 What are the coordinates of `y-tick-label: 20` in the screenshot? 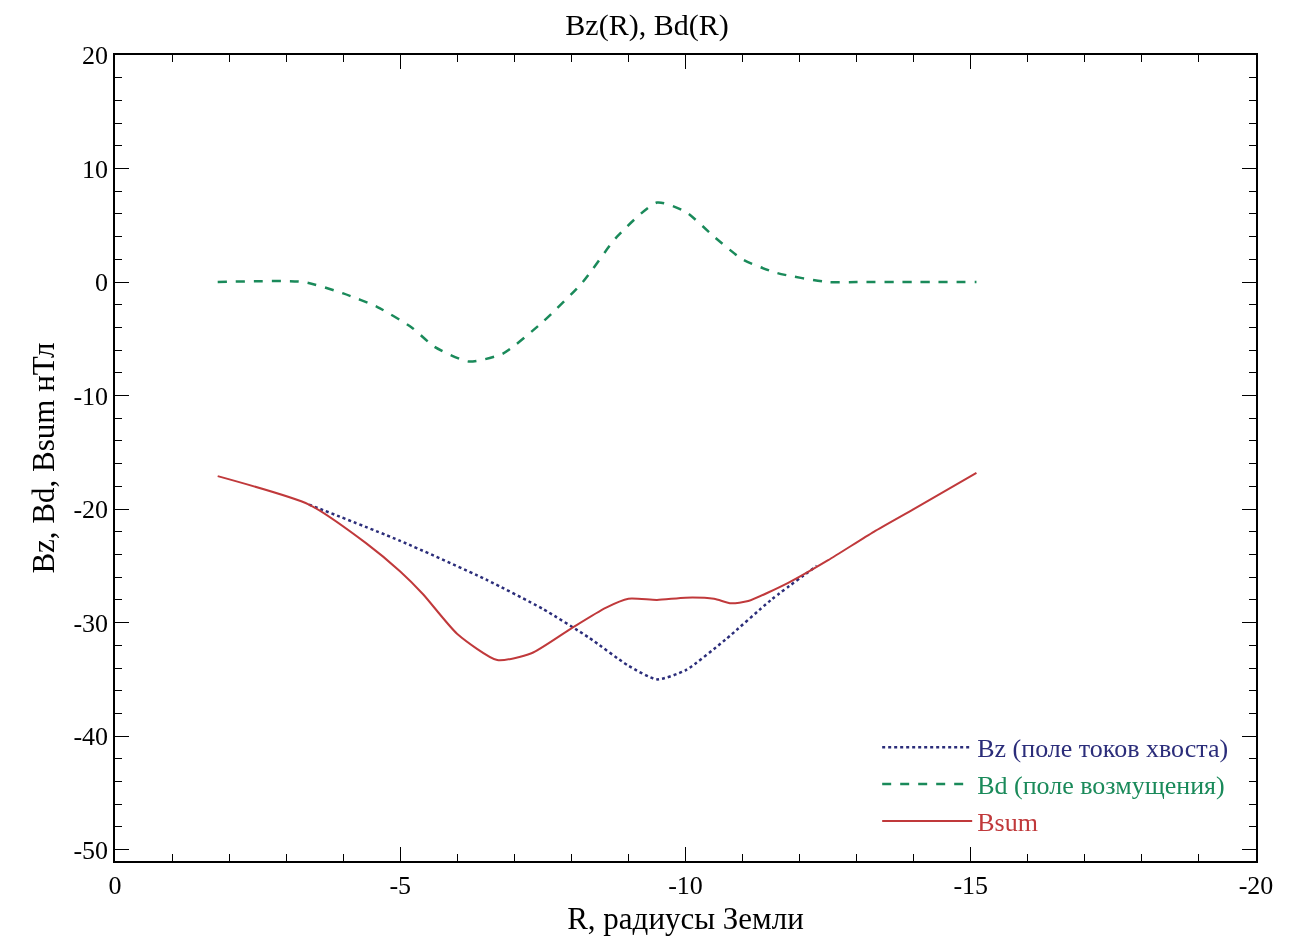 It's located at (95, 56).